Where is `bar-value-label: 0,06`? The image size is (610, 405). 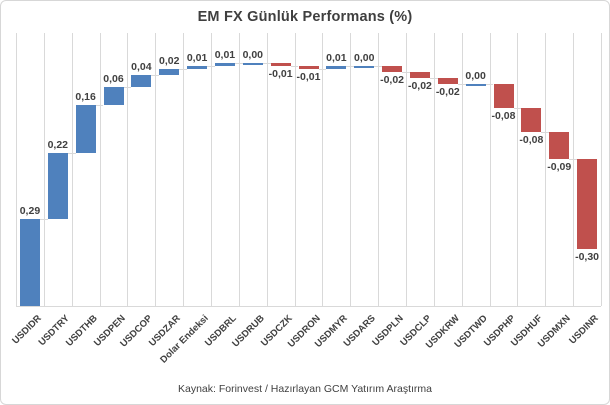
bar-value-label: 0,06 is located at coordinates (113, 79).